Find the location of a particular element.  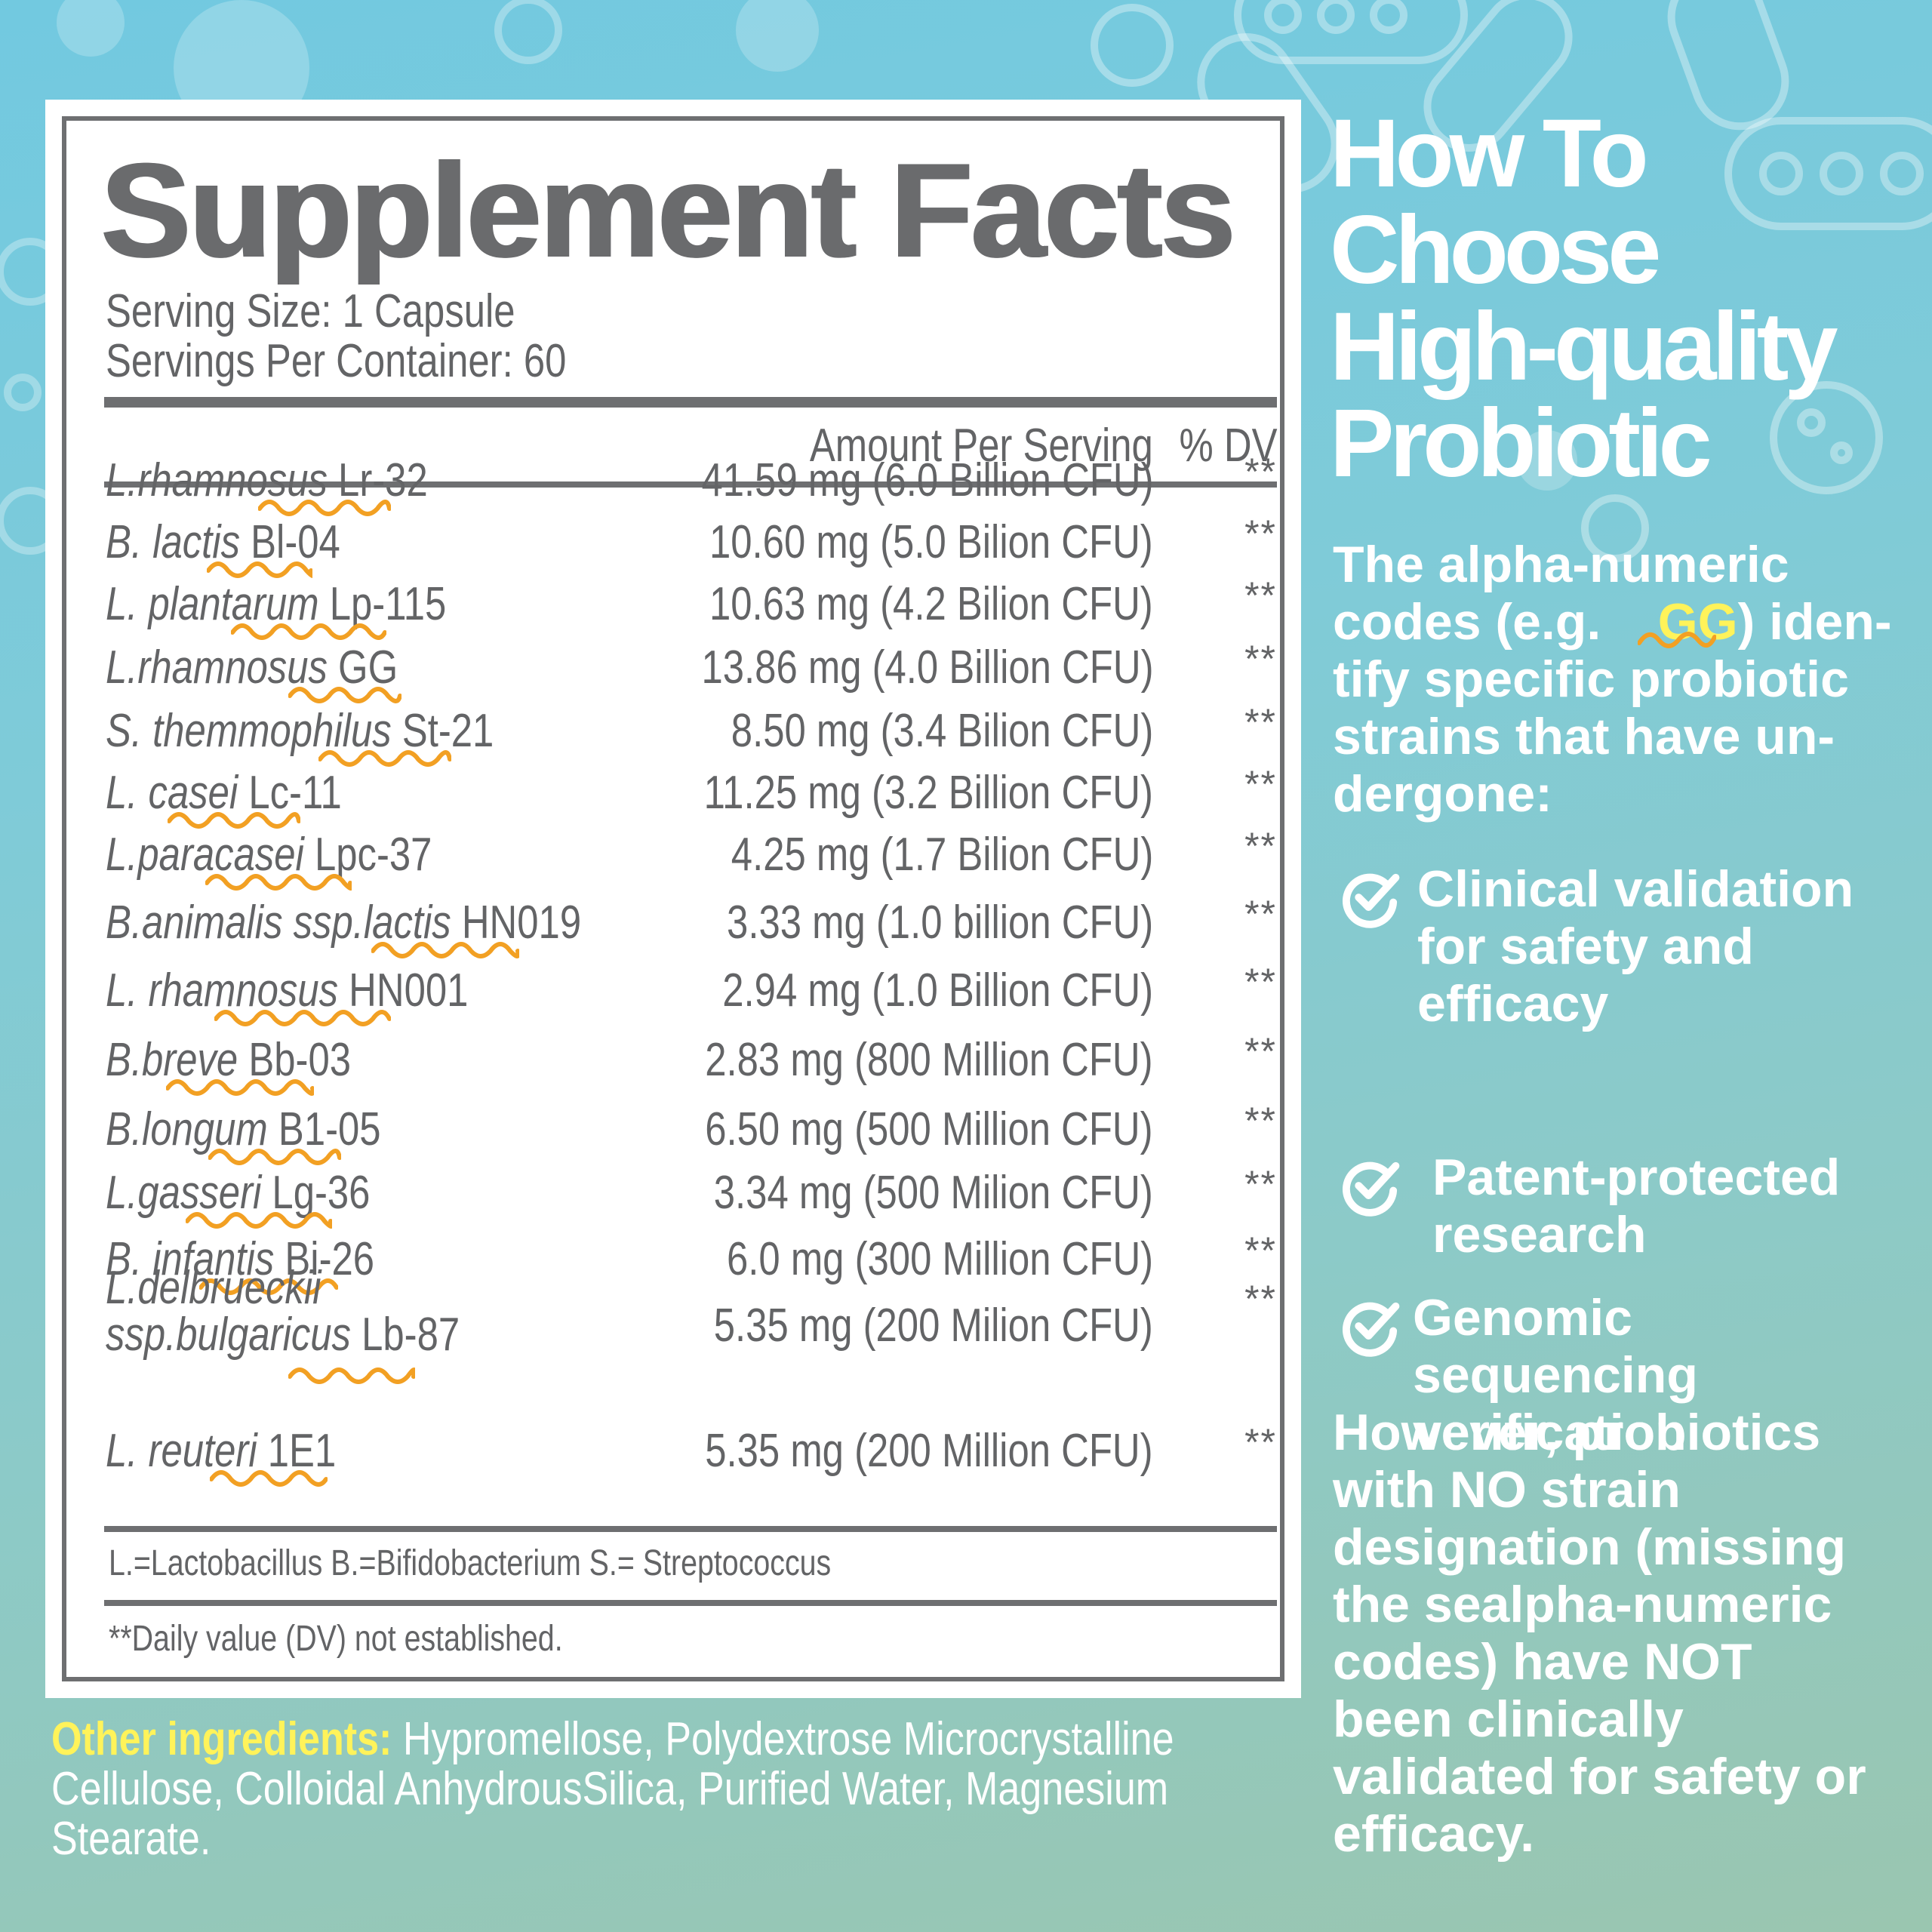

other-ingredients-label: Other ingredients: is located at coordinates (221, 1739).